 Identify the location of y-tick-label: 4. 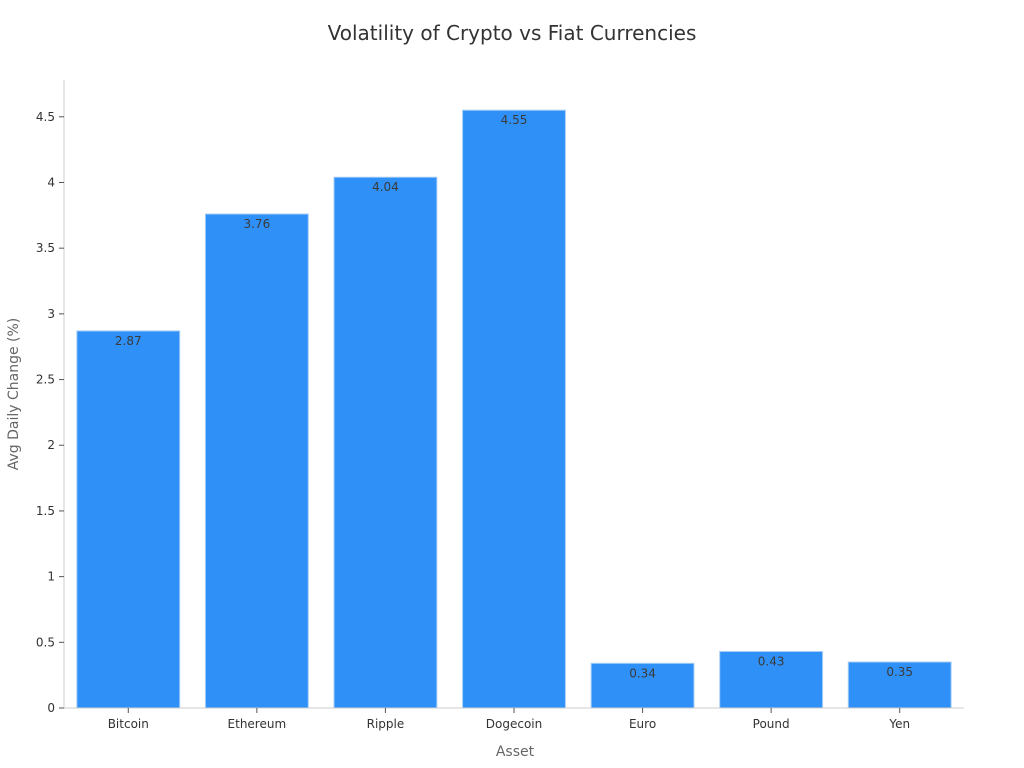
(51, 182).